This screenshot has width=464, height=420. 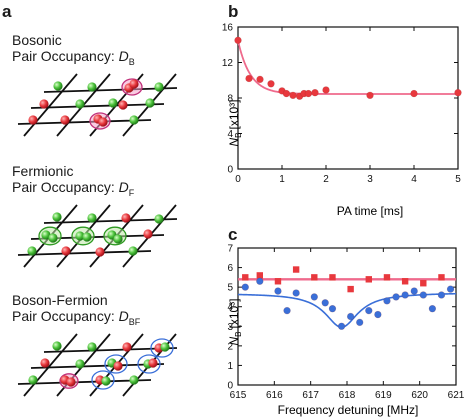 I want to click on panel-label-b: b, so click(x=233, y=11).